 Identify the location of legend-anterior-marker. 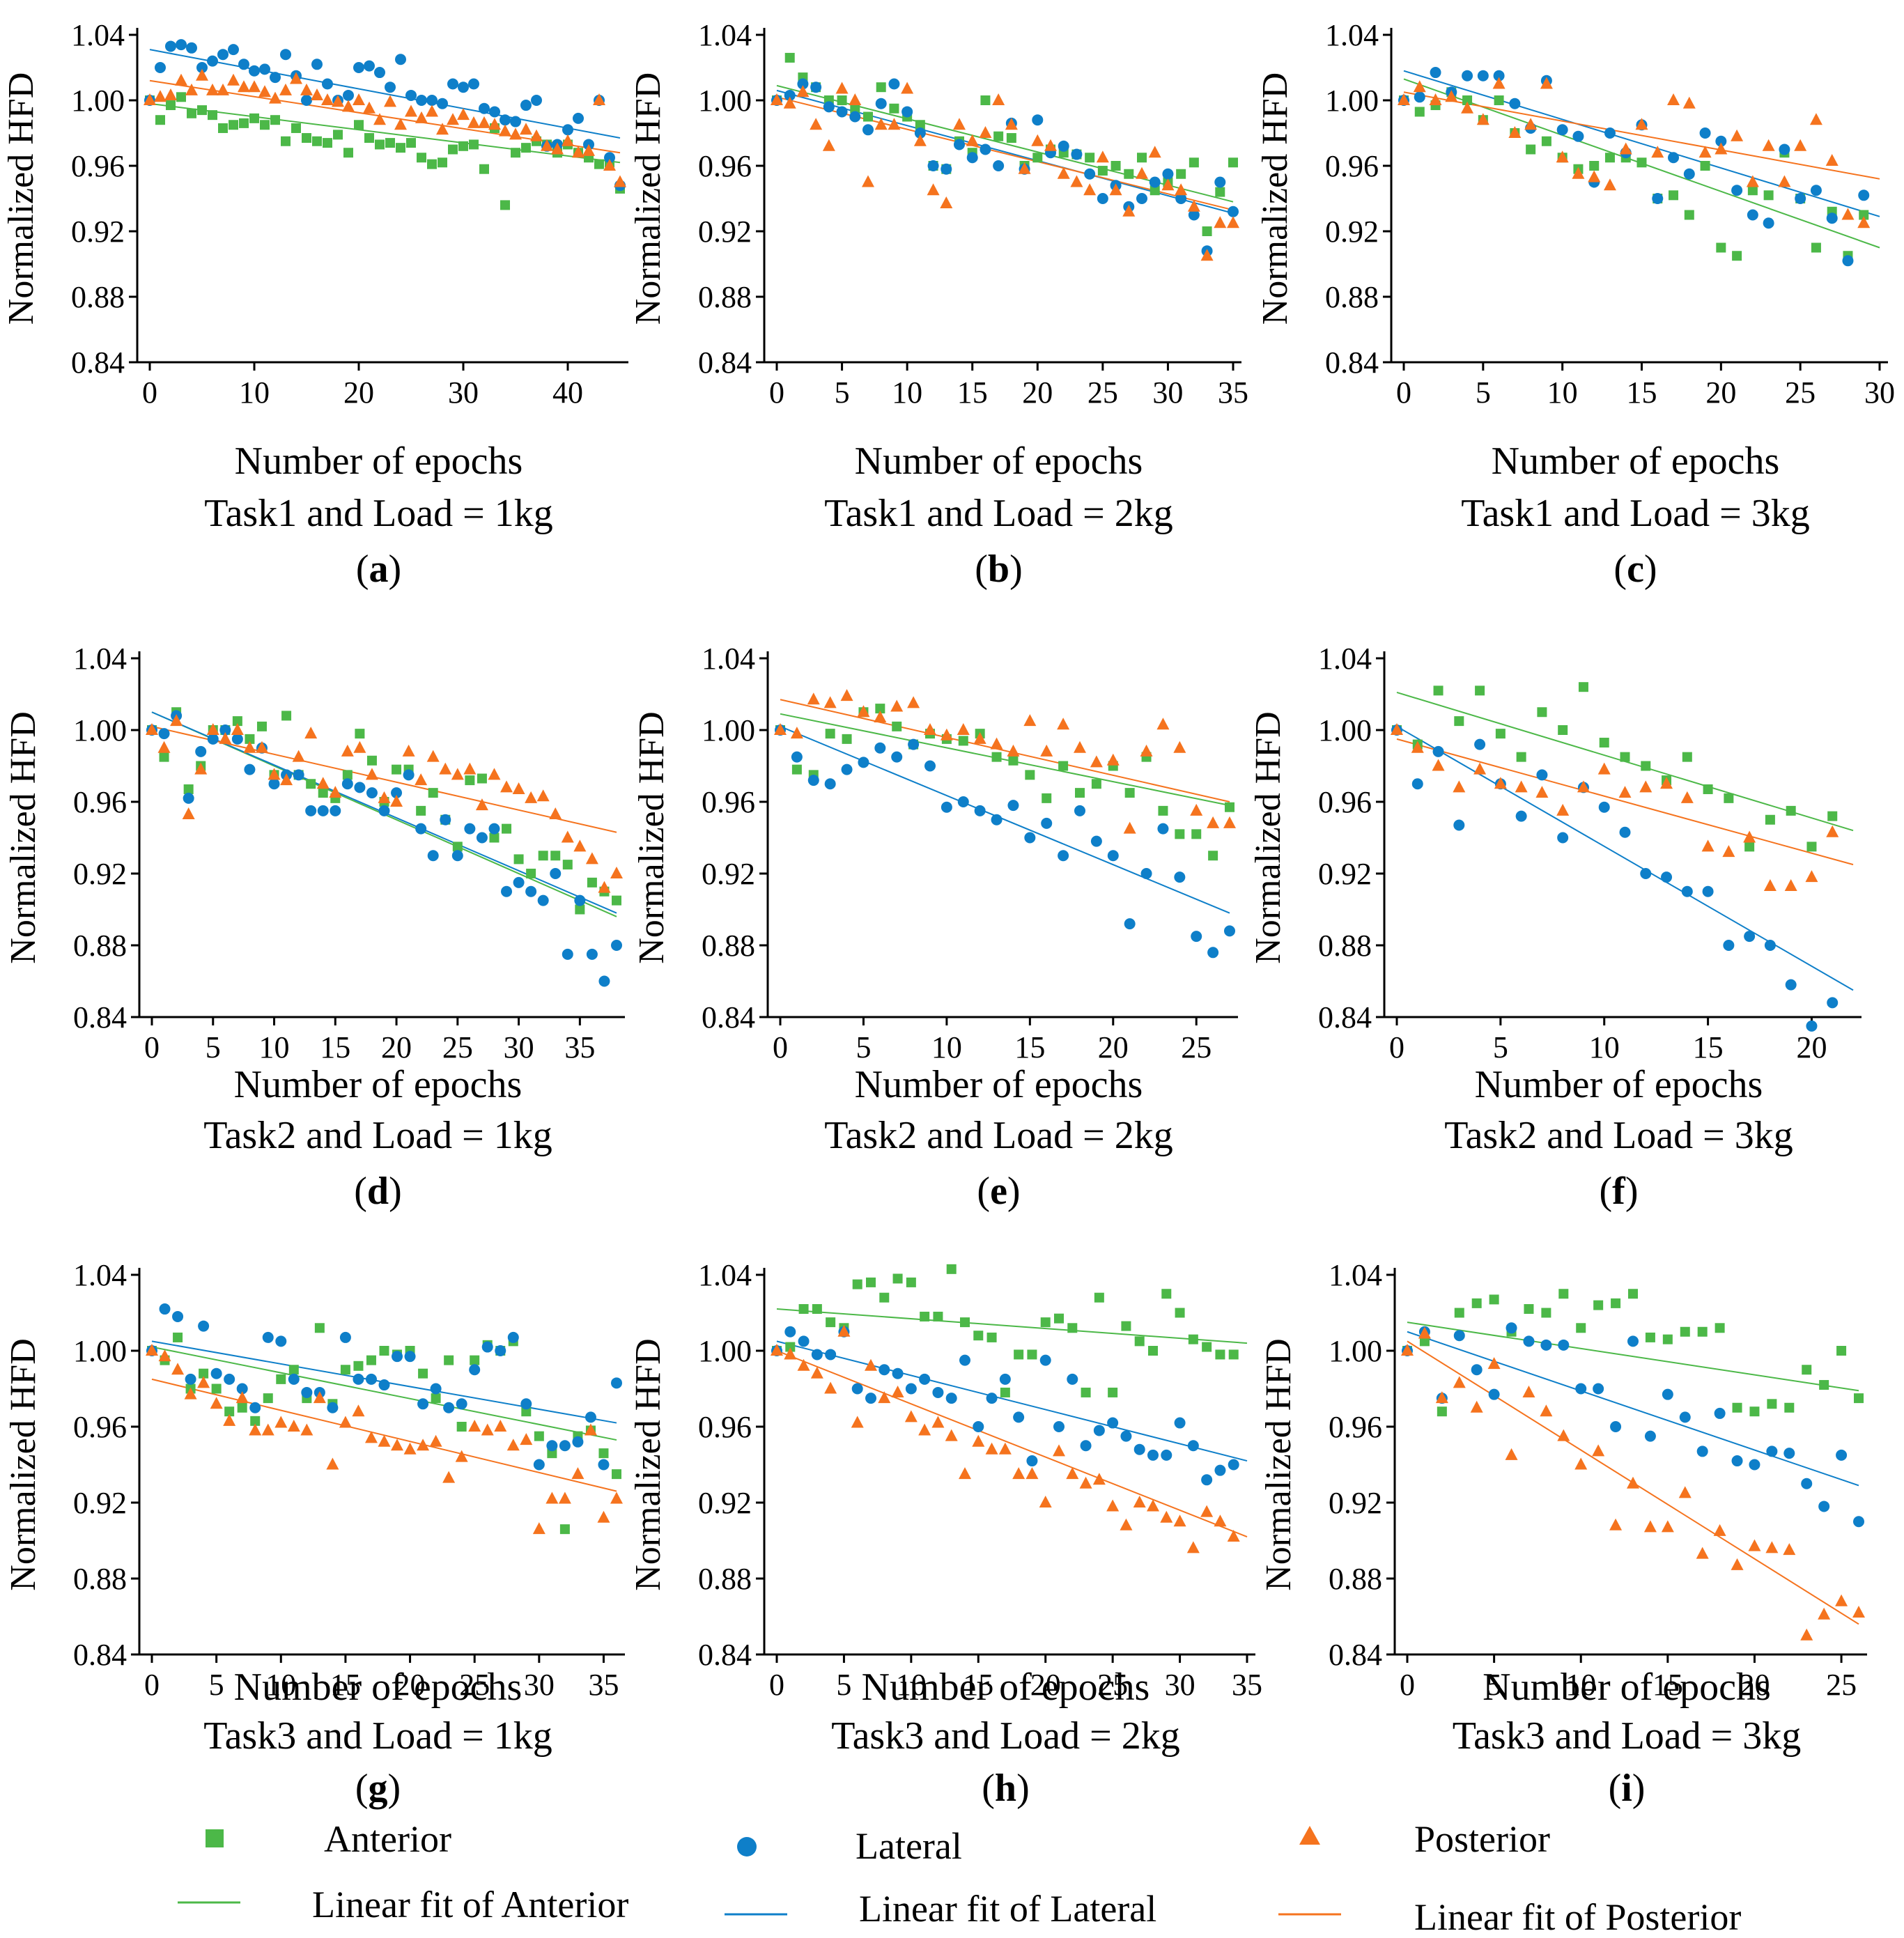
(215, 1838).